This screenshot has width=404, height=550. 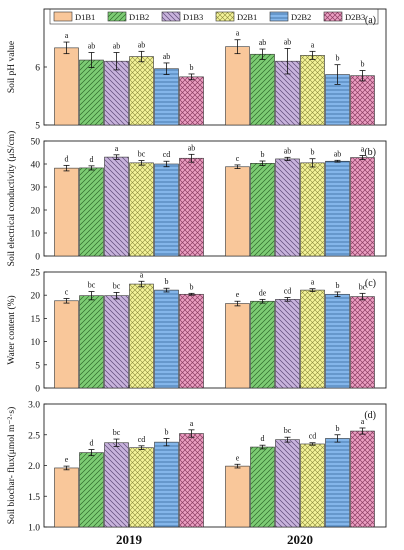 I want to click on y-tick-label: 25, so click(x=36, y=274).